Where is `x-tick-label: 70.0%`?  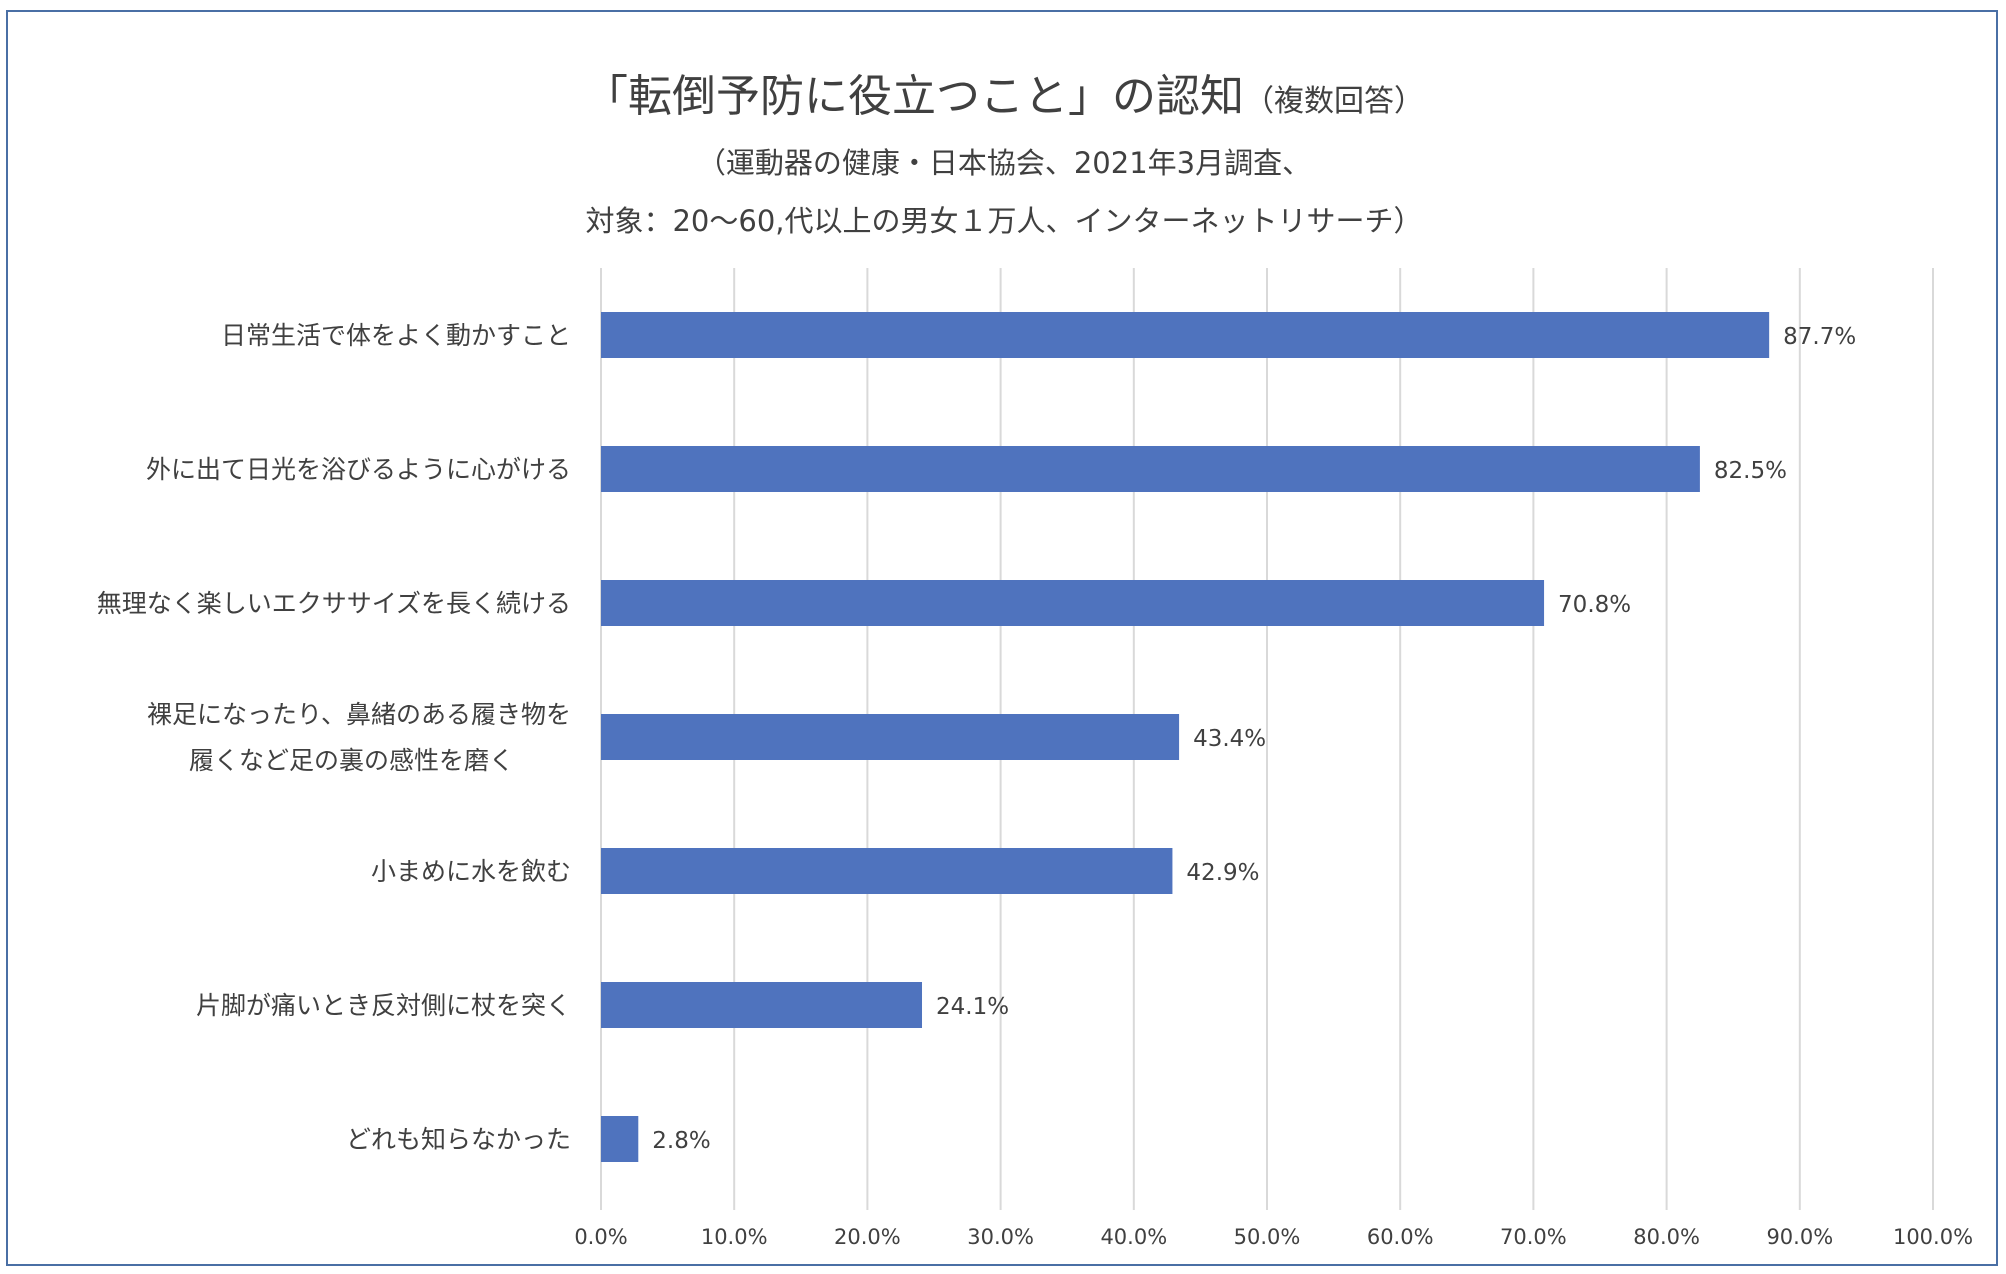 x-tick-label: 70.0% is located at coordinates (1533, 1237).